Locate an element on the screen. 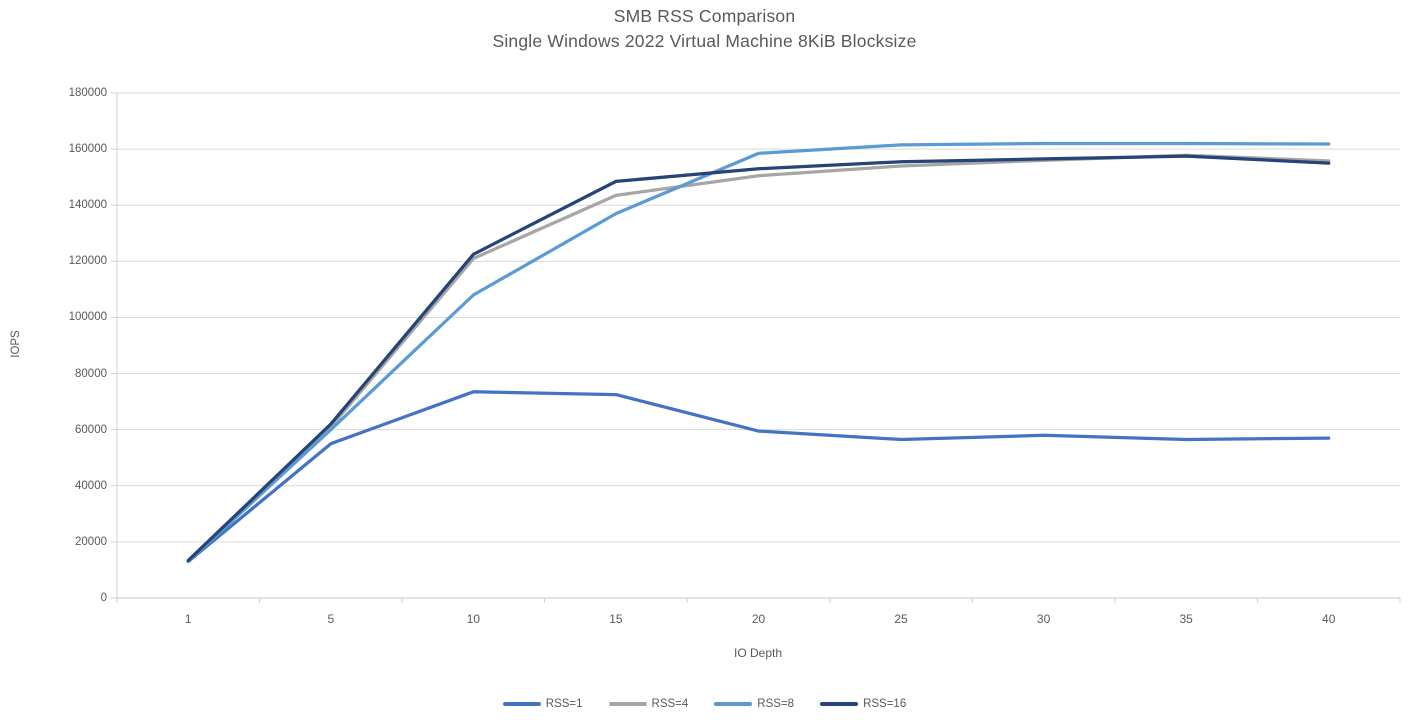 The image size is (1409, 724). legend-label: RSS=1 is located at coordinates (564, 704).